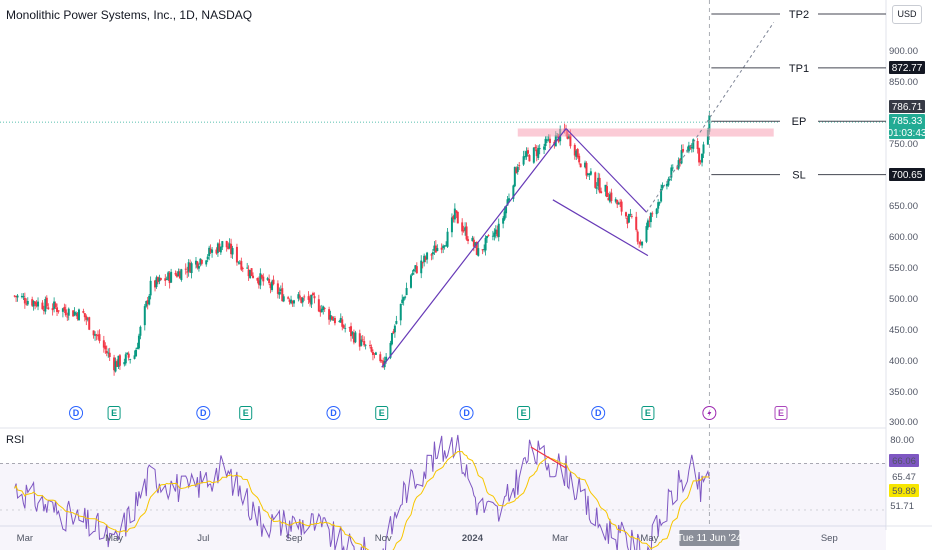  What do you see at coordinates (799, 174) in the screenshot?
I see `level-label-bg-sl` at bounding box center [799, 174].